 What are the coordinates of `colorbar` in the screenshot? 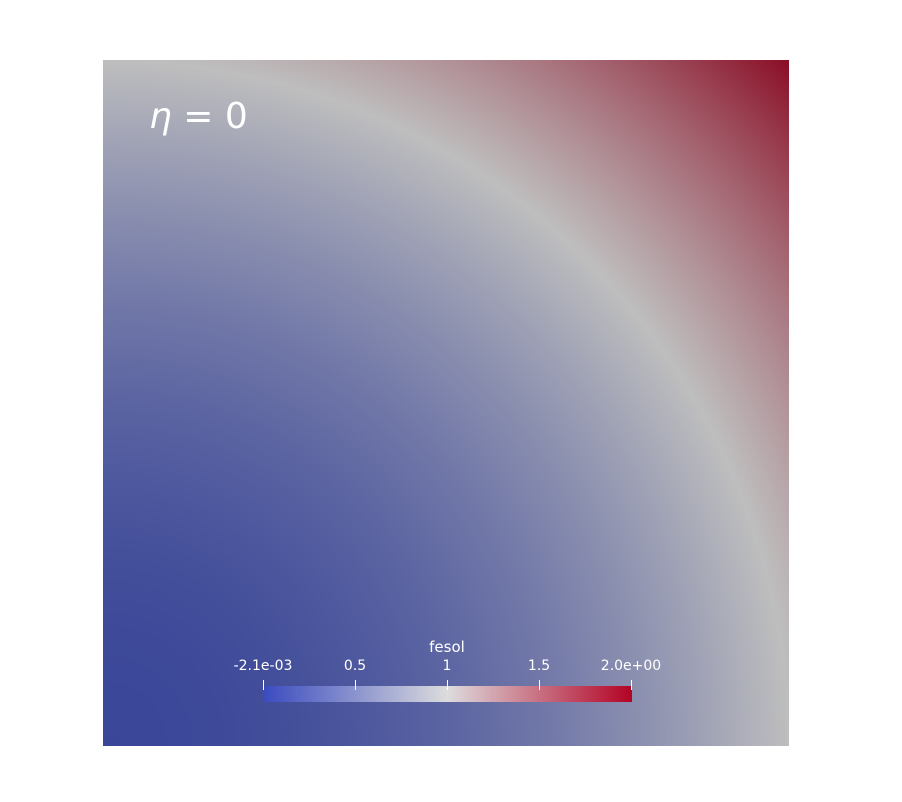 It's located at (447, 694).